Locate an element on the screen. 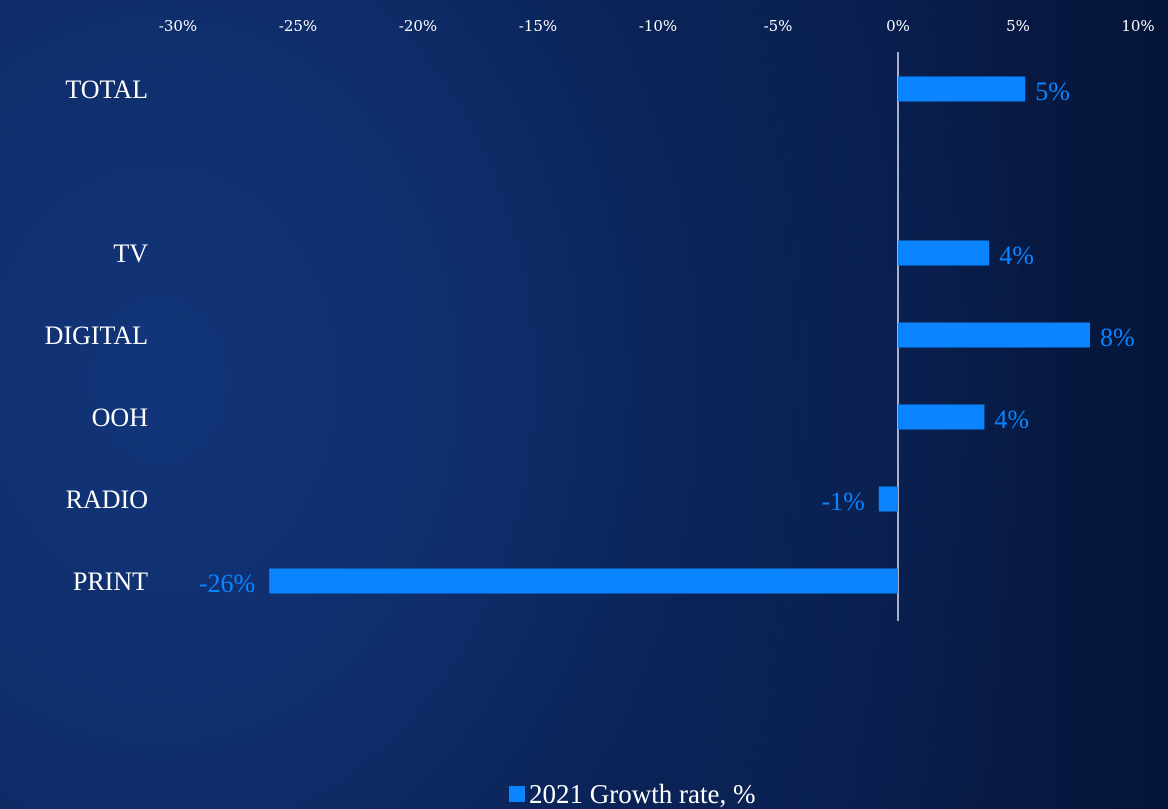 The image size is (1168, 809). legend-swatch is located at coordinates (517, 794).